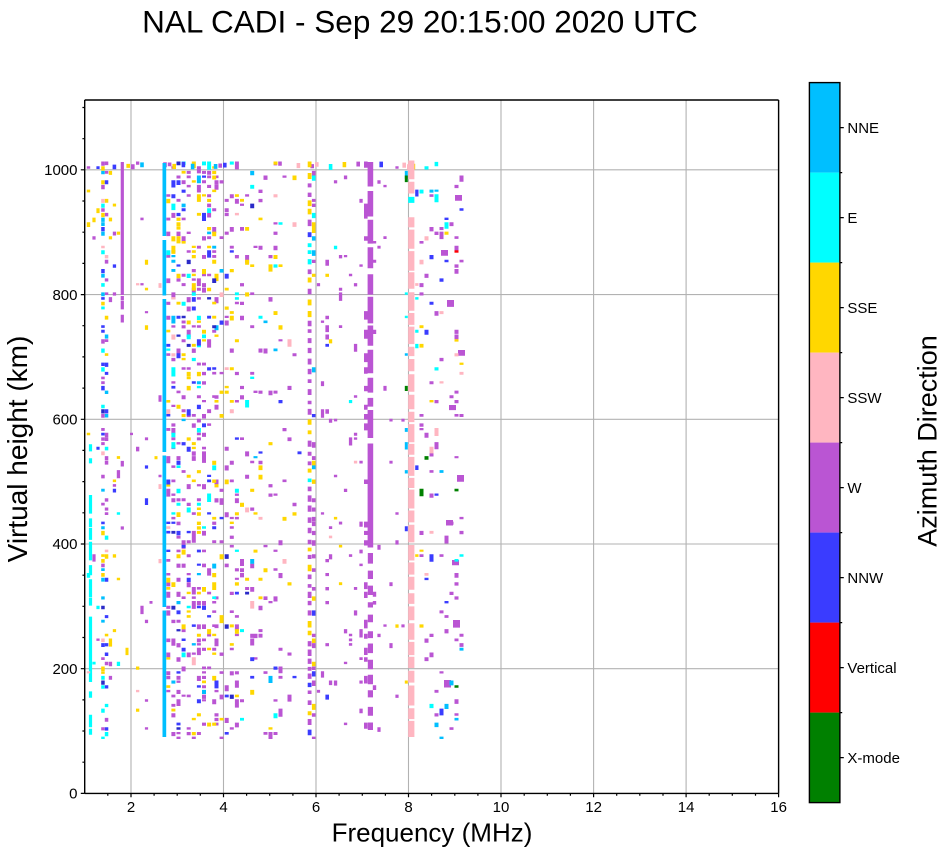 This screenshot has height=856, width=951. Describe the element at coordinates (17, 449) in the screenshot. I see `svg-text: Virtual height (km)` at that location.